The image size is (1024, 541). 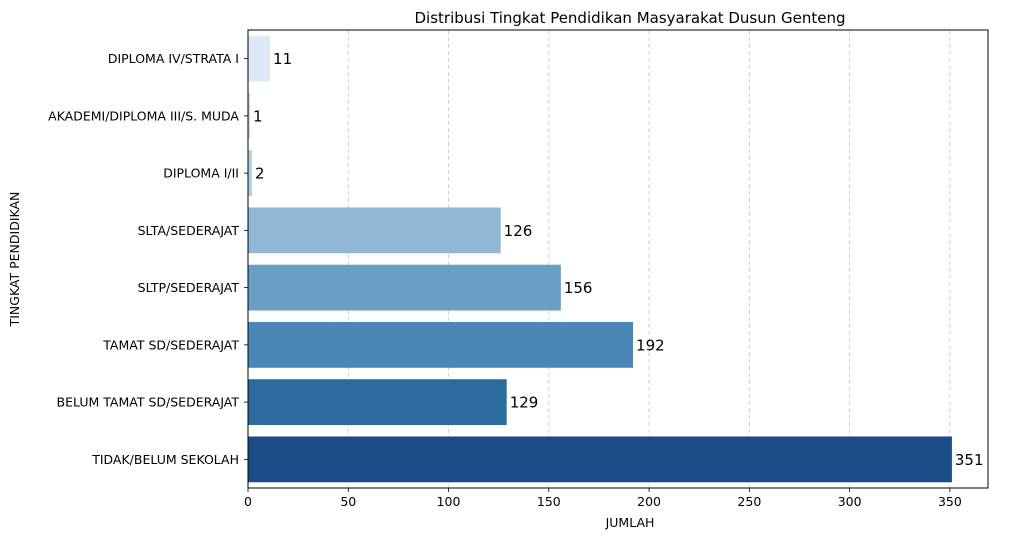 I want to click on y-tick-label: TIDAK/BELUM SEKOLAH, so click(x=165, y=459).